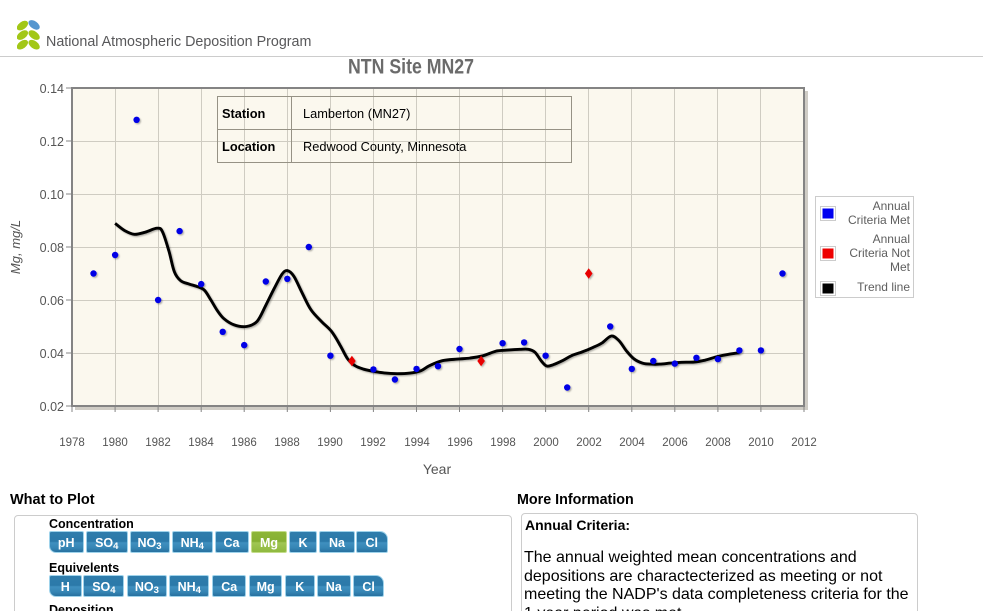  Describe the element at coordinates (356, 113) in the screenshot. I see `svg-text: Lamberton (MN27)` at that location.